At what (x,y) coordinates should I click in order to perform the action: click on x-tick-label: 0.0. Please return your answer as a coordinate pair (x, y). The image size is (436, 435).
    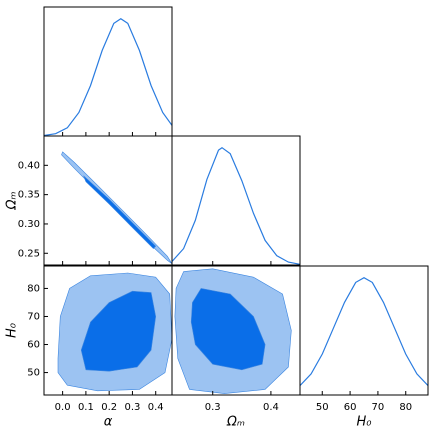
    Looking at the image, I should click on (63, 407).